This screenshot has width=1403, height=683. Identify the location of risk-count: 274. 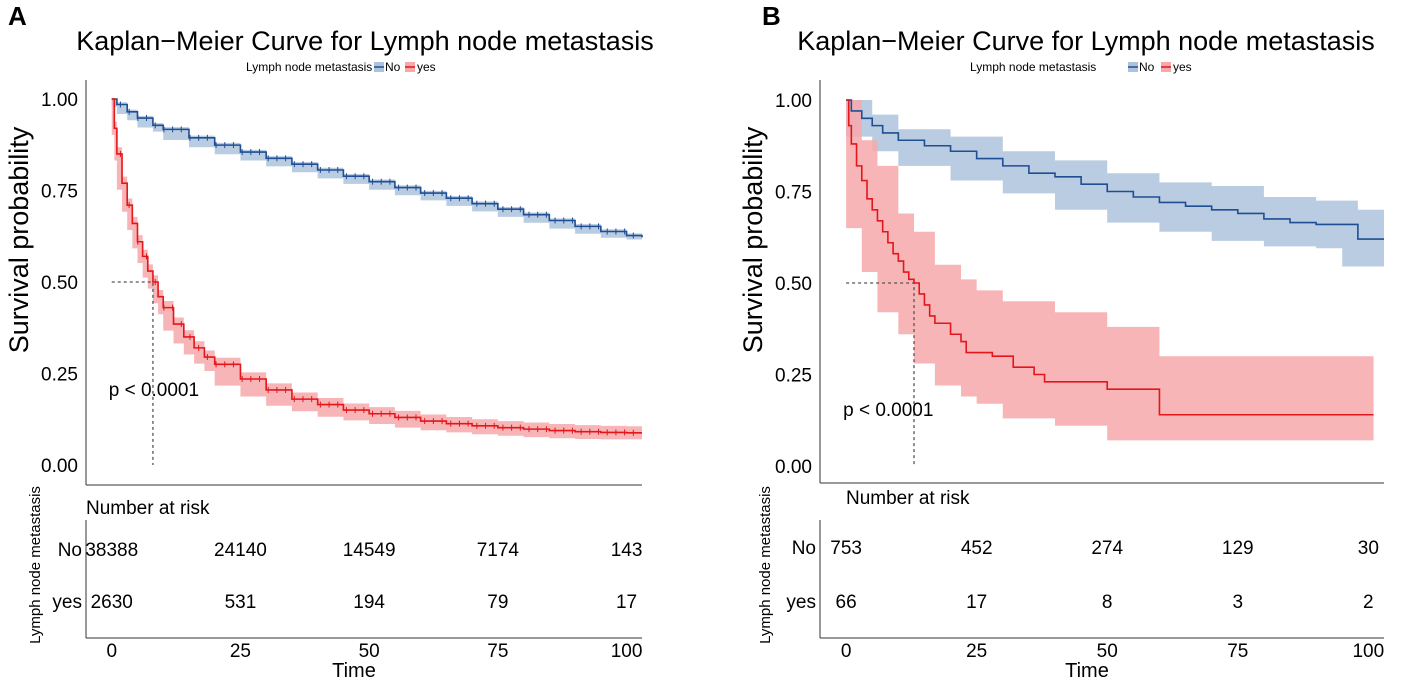
(1107, 548).